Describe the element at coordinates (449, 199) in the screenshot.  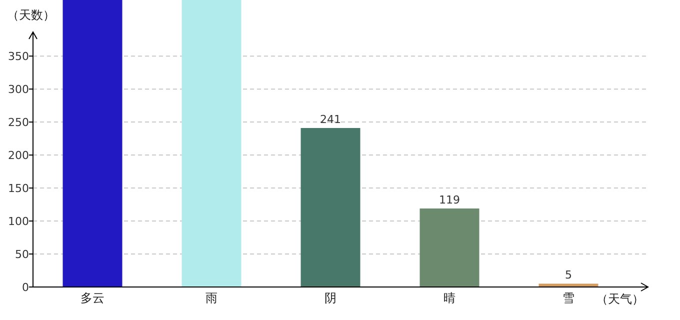
I see `data-label: 119` at that location.